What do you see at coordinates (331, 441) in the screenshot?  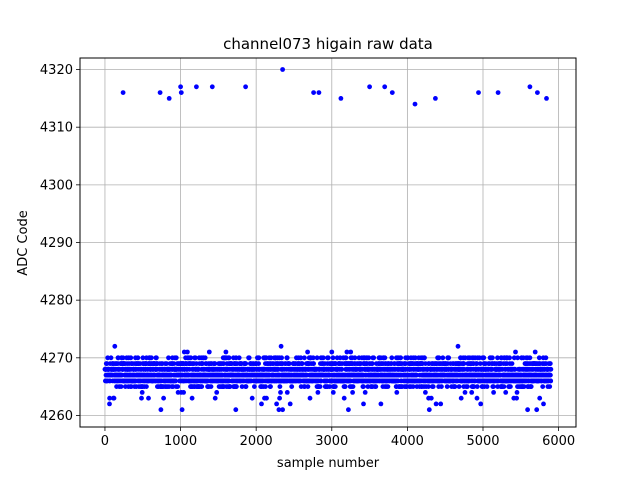 I see `x-tick-label: 3000` at bounding box center [331, 441].